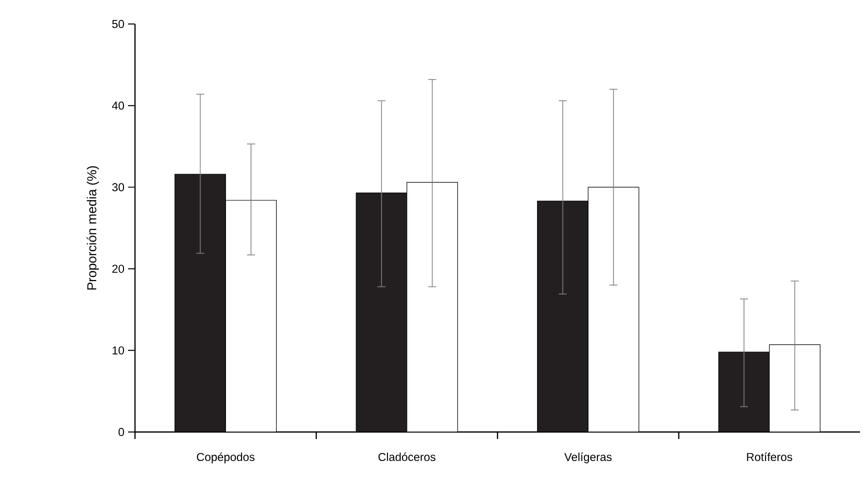  I want to click on y-tick-label: 40, so click(118, 106).